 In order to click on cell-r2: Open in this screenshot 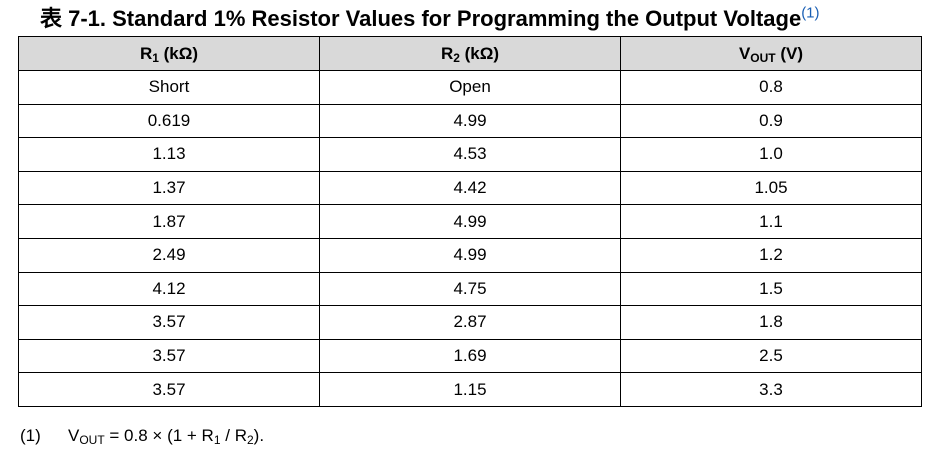, I will do `click(470, 87)`.